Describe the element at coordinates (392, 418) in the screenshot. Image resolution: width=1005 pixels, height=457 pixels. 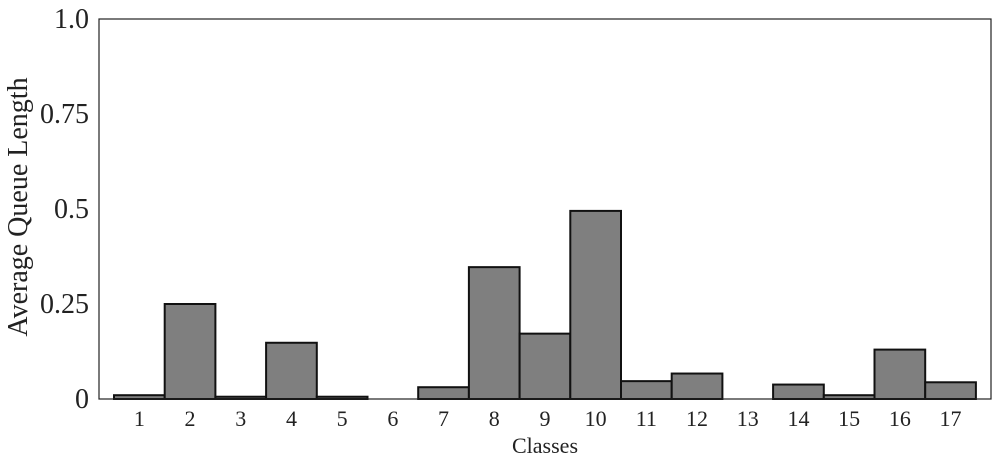
I see `x-tick-label: 6` at that location.